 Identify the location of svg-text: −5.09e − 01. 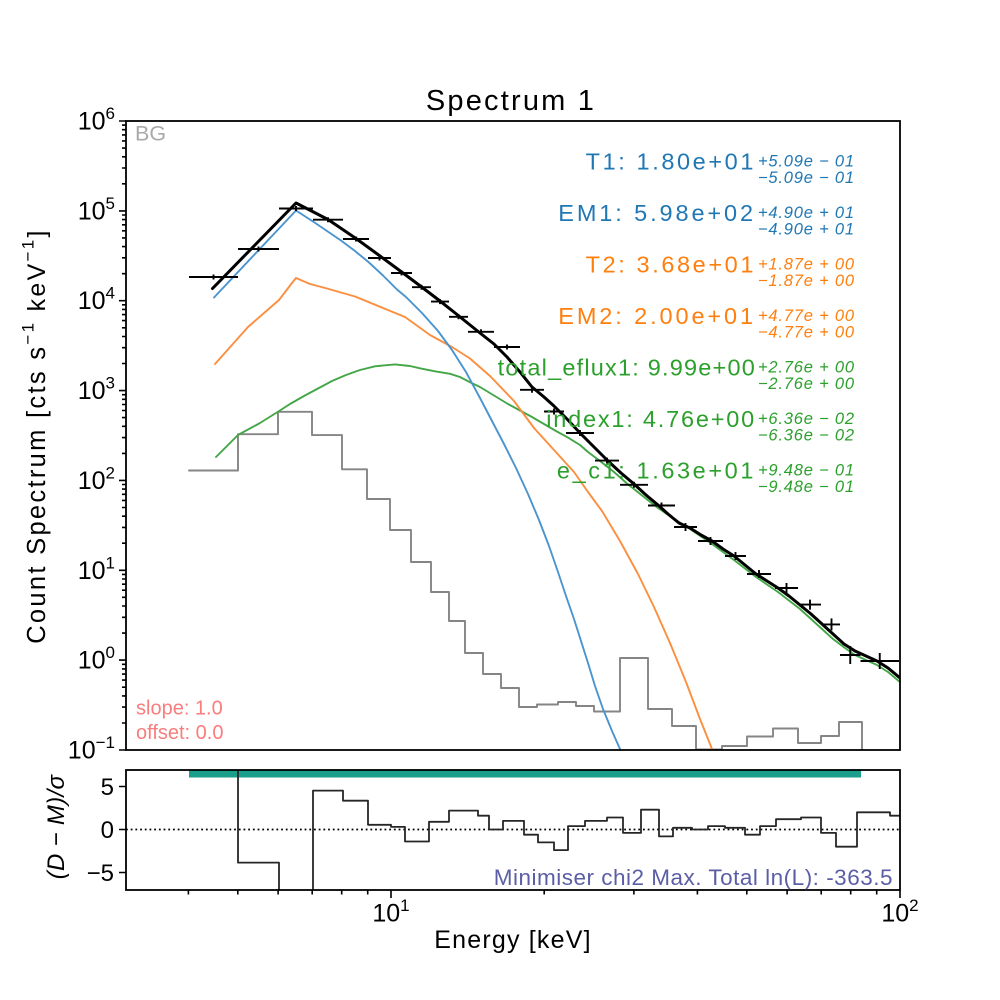
(806, 178).